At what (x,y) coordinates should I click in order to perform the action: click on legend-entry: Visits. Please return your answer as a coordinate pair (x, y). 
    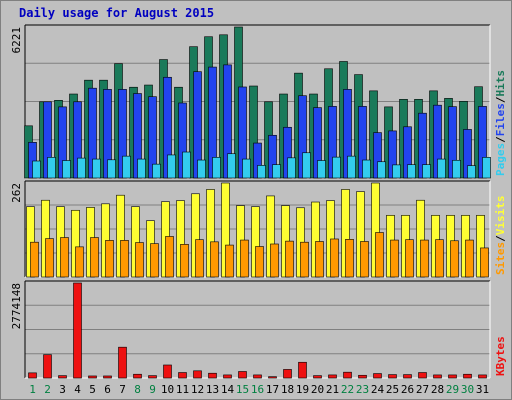
    Looking at the image, I should click on (500, 216).